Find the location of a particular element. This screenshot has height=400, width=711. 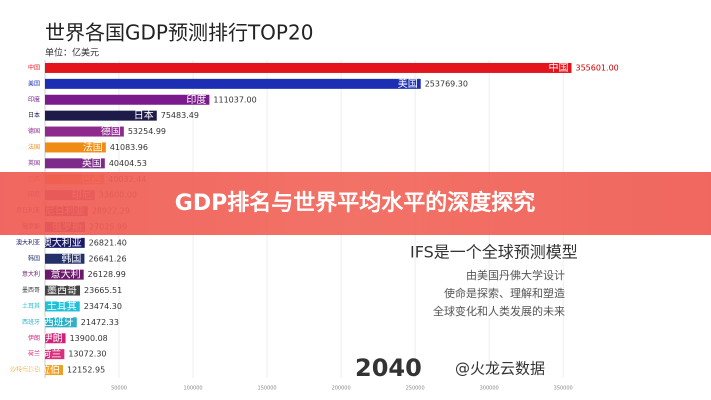

y-tick-label: 荷兰 is located at coordinates (34, 354).